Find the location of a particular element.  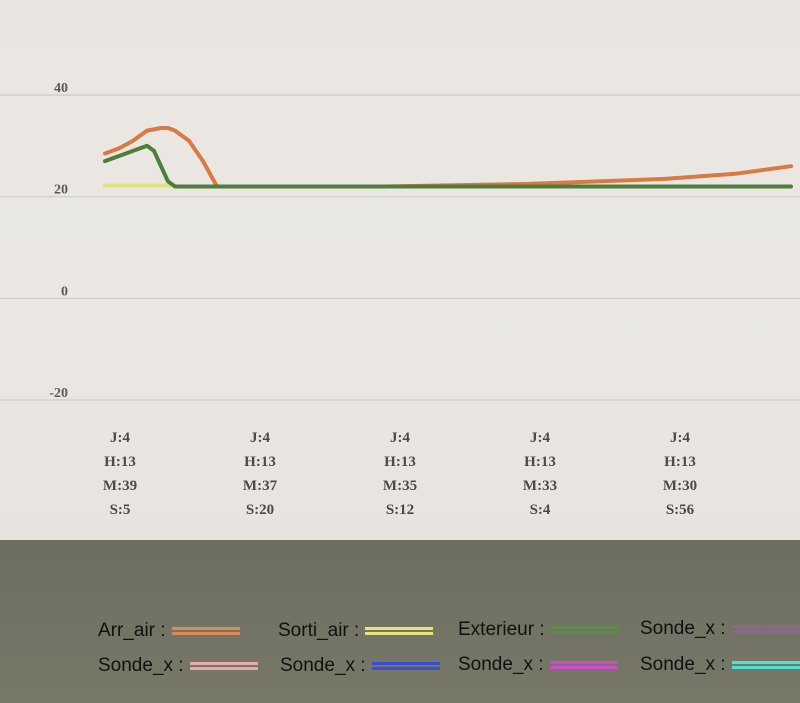

legend-item-sorti-air: Sorti_air : is located at coordinates (356, 631).